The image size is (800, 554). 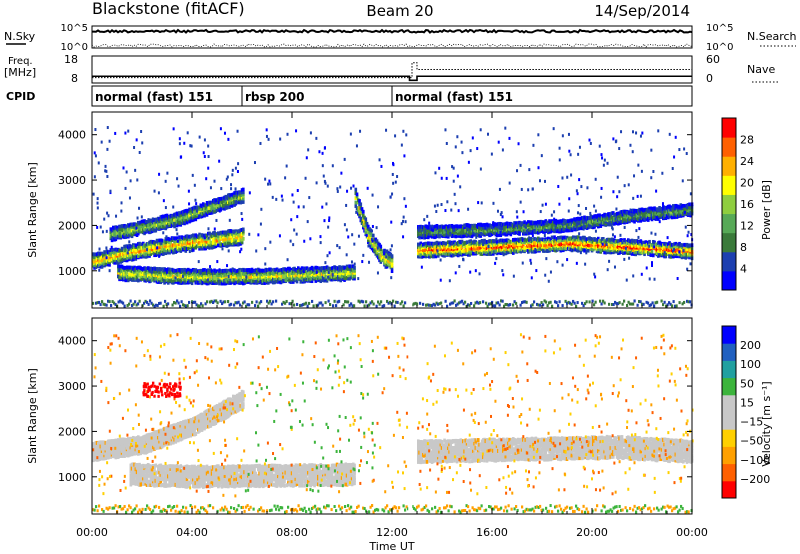 I want to click on colorbar-tick-label: 8, so click(x=743, y=247).